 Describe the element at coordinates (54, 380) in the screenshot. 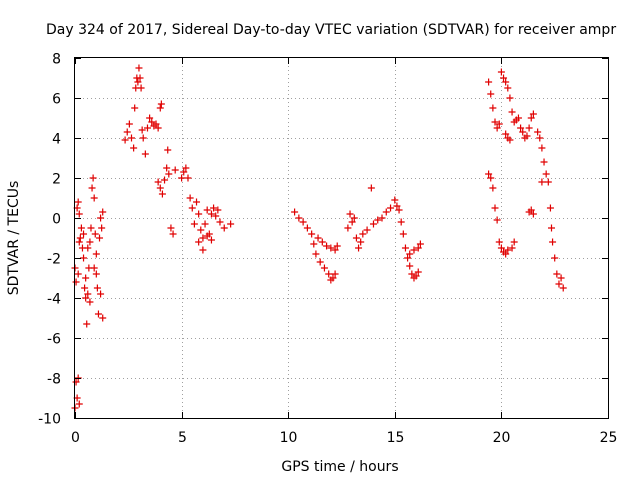

I see `y-tick-label: -8` at that location.